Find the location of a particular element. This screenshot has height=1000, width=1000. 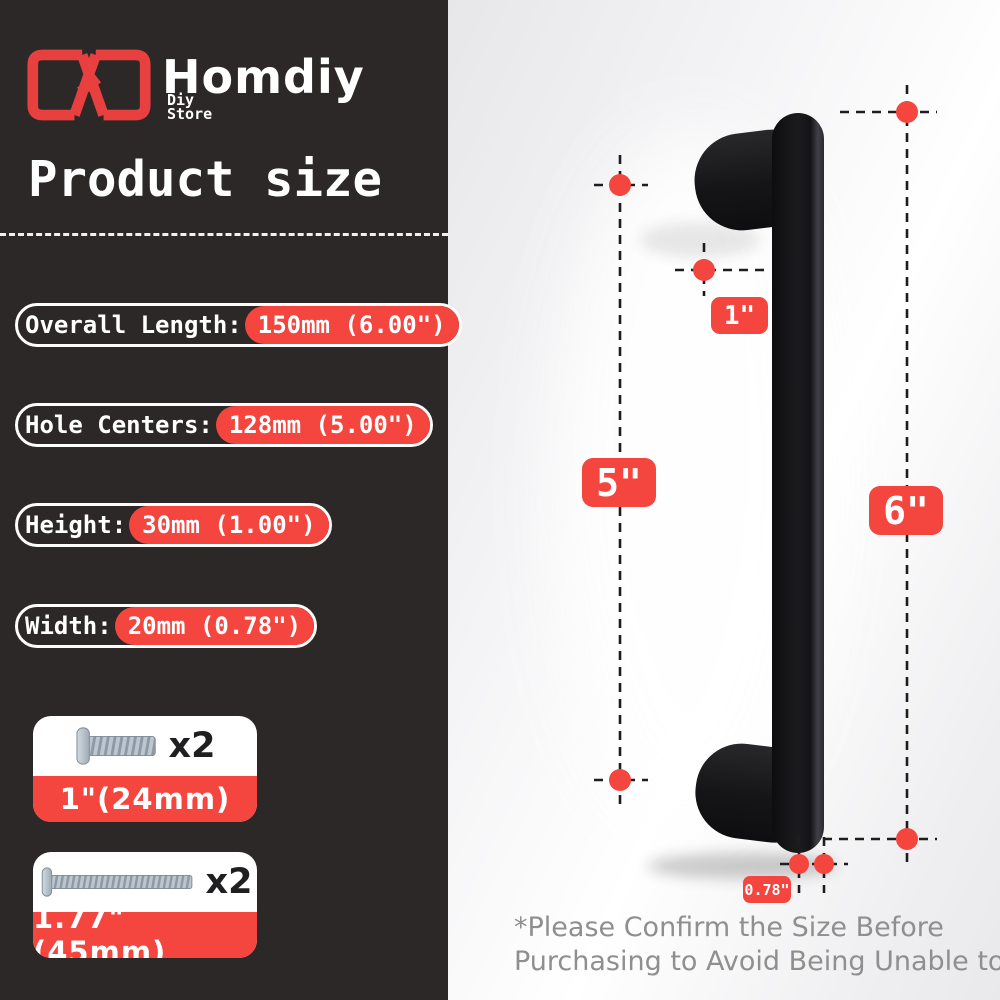

spec-label: Height: is located at coordinates (76, 525).